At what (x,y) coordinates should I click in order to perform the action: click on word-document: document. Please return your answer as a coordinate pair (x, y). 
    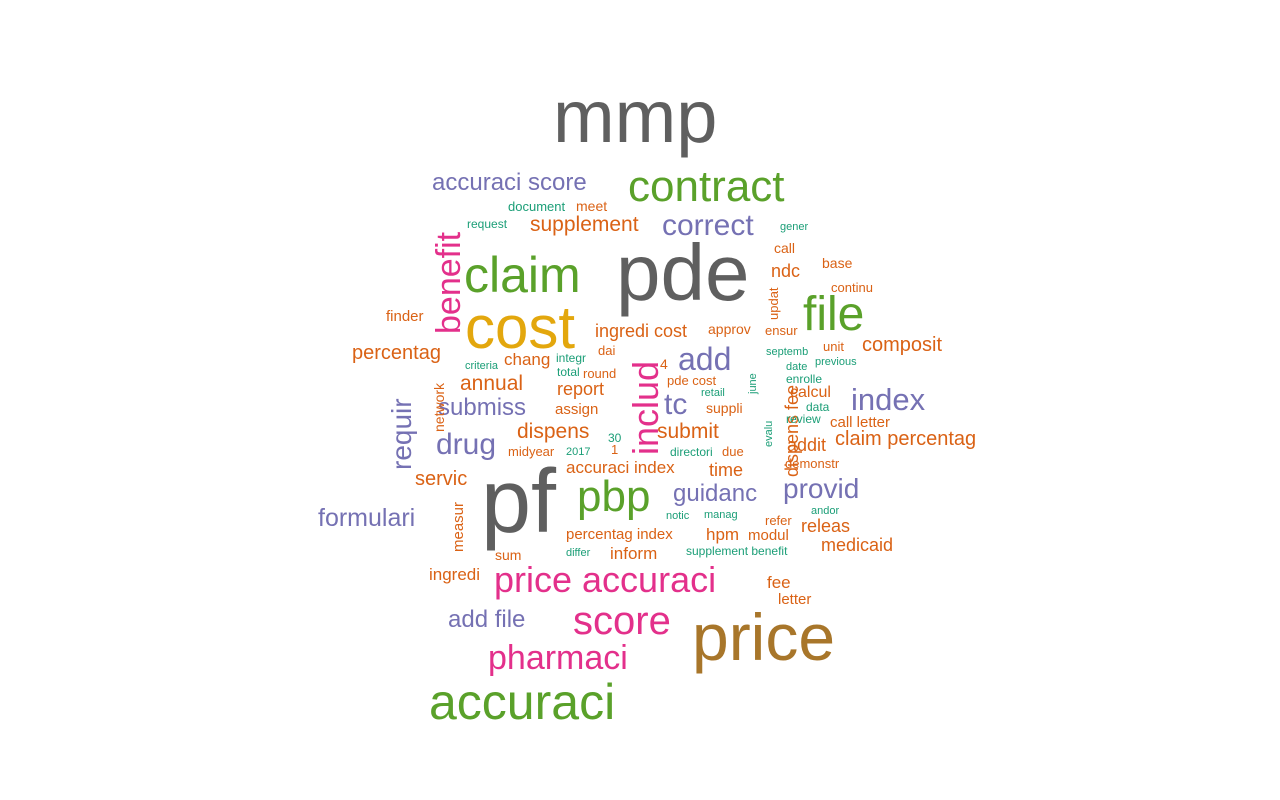
    Looking at the image, I should click on (537, 206).